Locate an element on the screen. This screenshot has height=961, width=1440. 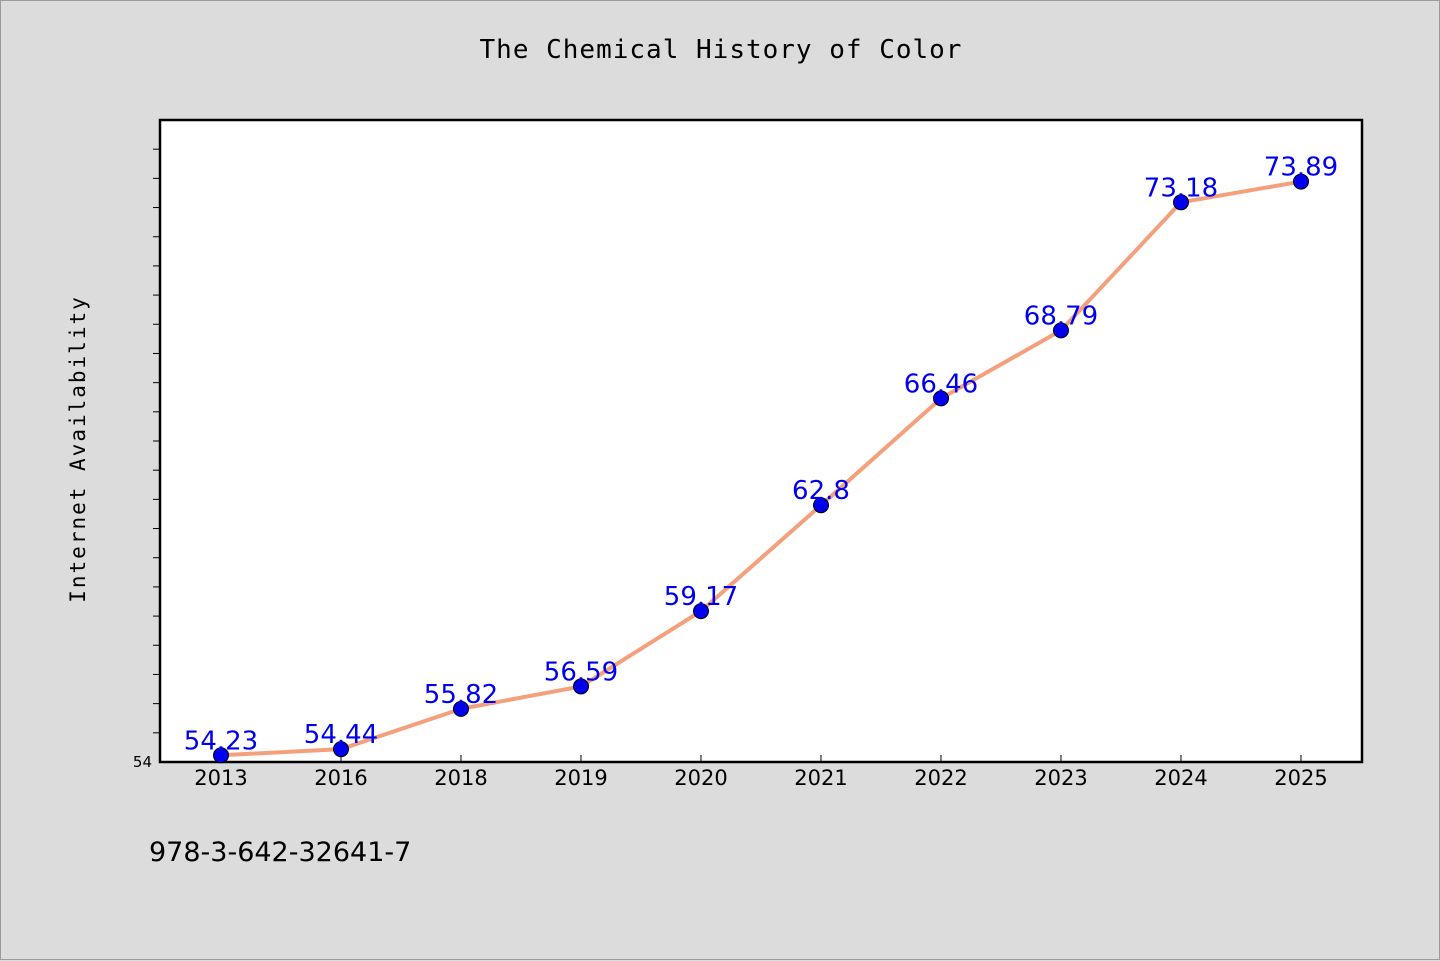
x-tick-label: 2013 is located at coordinates (220, 778).